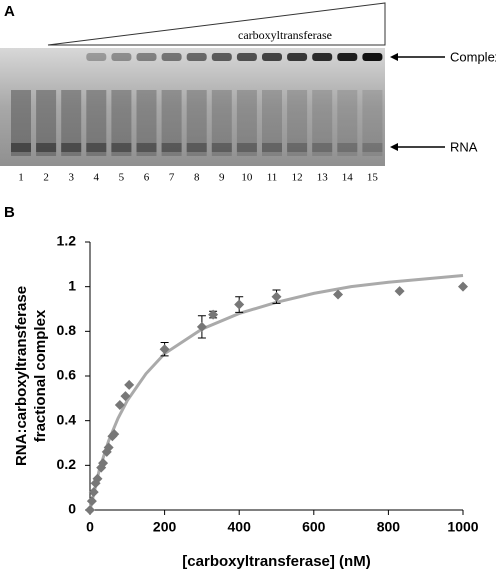 This screenshot has width=496, height=580. Describe the element at coordinates (247, 178) in the screenshot. I see `lane-number: 10` at that location.